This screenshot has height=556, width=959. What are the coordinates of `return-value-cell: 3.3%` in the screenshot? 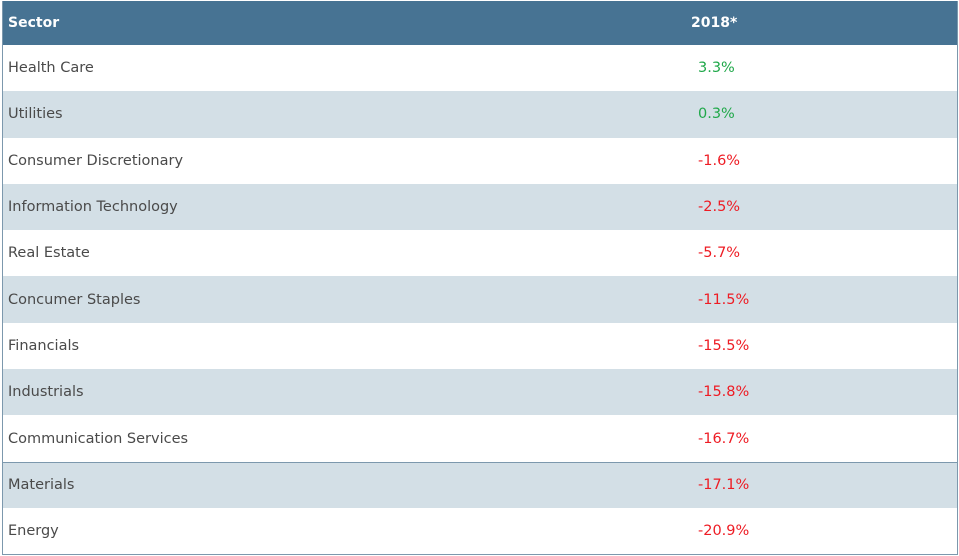 It's located at (716, 68).